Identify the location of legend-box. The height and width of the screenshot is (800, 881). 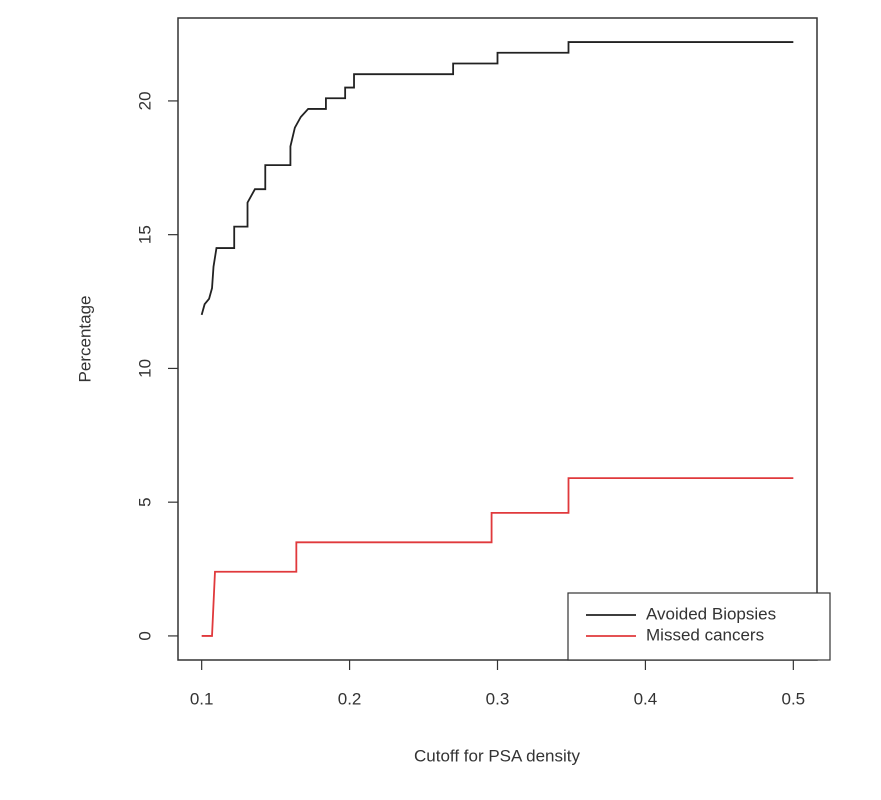
(699, 626).